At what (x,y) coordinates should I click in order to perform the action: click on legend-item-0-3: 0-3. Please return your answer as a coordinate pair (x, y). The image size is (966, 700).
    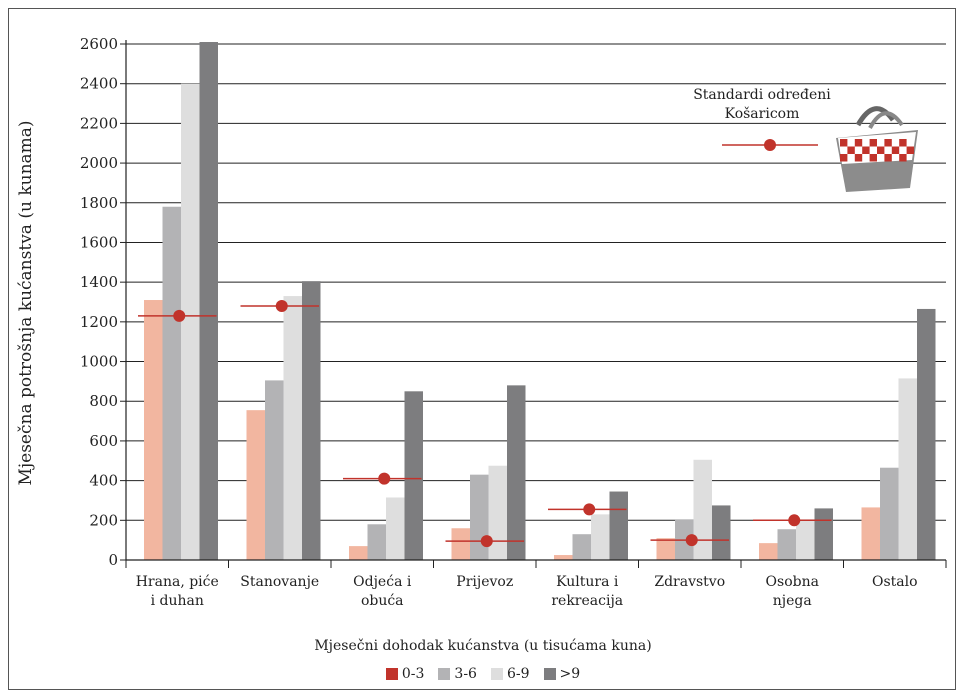
    Looking at the image, I should click on (405, 674).